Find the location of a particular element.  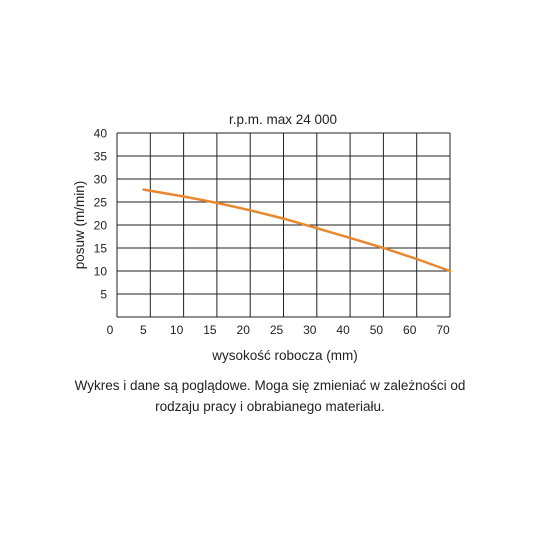

y-tick-label: 30 is located at coordinates (101, 180).